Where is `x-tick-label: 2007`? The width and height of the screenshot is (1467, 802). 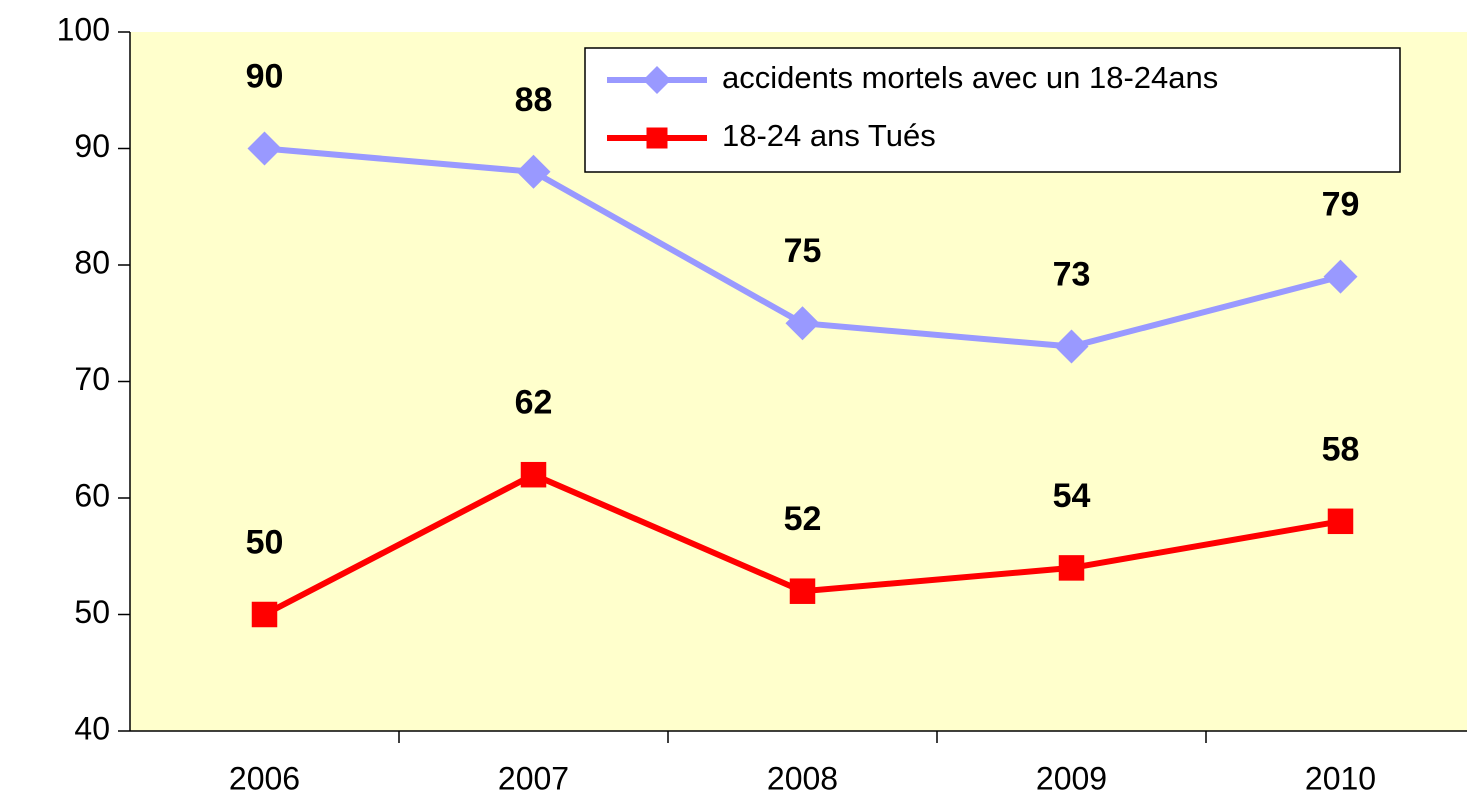
x-tick-label: 2007 is located at coordinates (533, 778).